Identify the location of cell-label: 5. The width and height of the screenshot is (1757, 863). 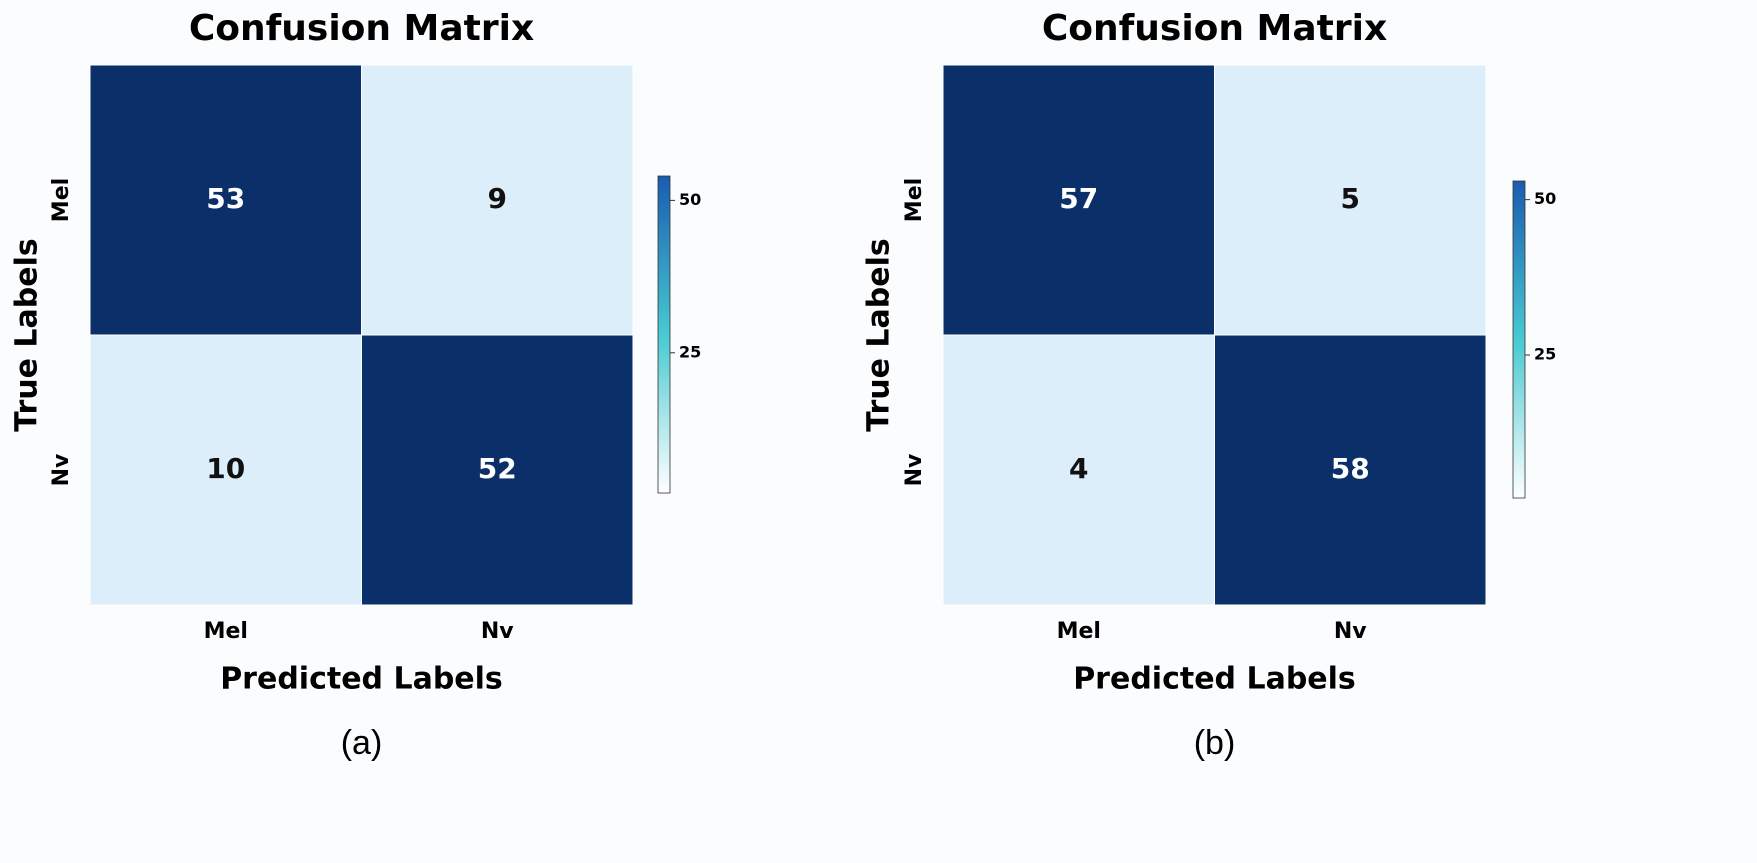
(1350, 198).